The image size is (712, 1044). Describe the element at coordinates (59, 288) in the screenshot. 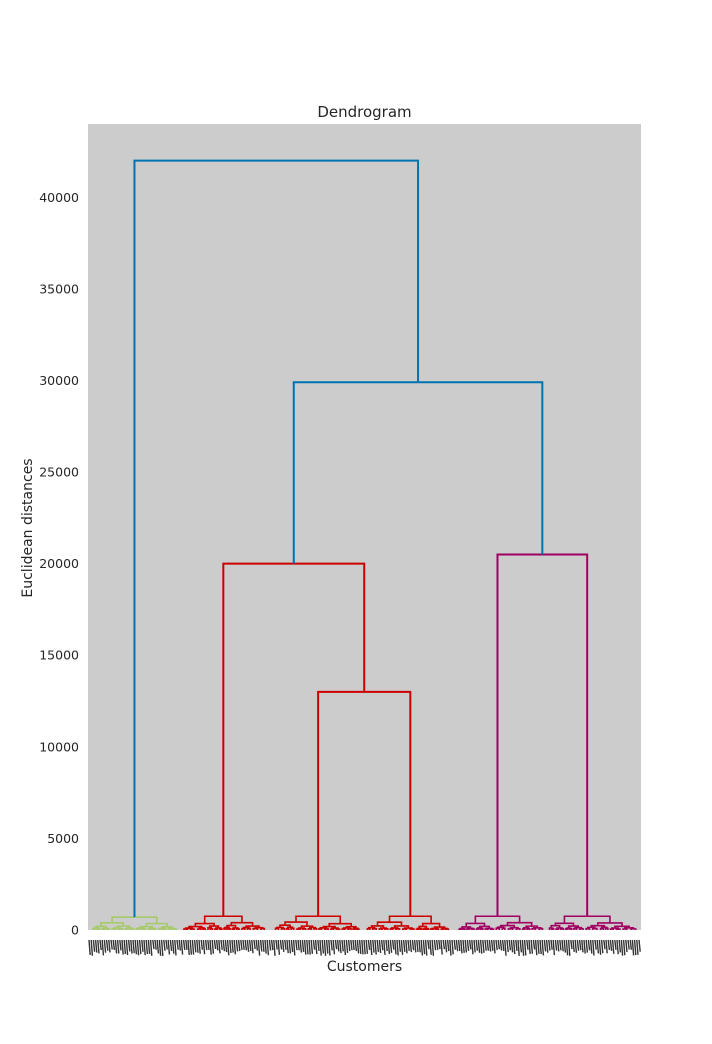

I see `y-tick-label: 35000` at that location.